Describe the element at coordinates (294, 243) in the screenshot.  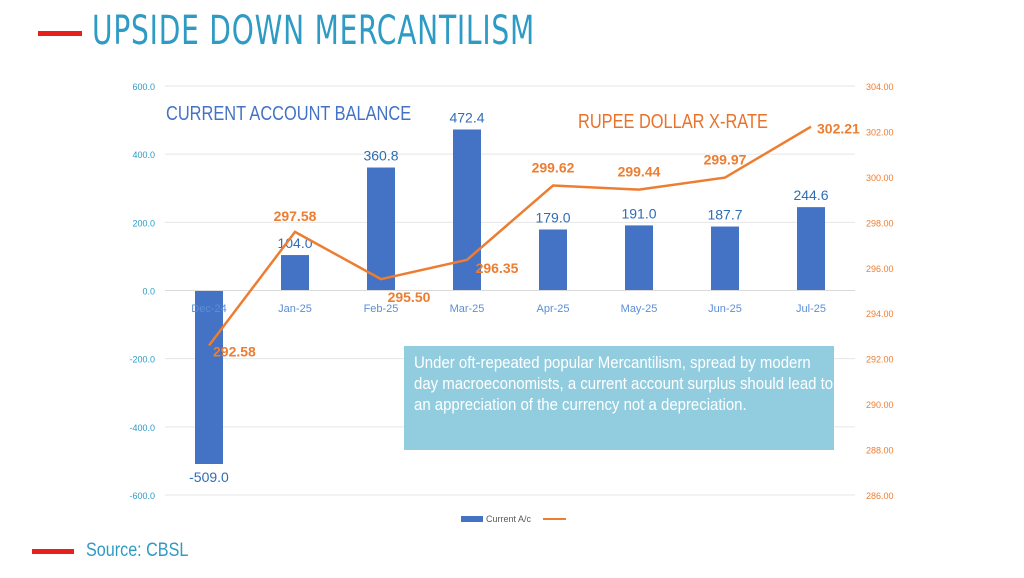
I see `bar-data-label: 104.0` at that location.